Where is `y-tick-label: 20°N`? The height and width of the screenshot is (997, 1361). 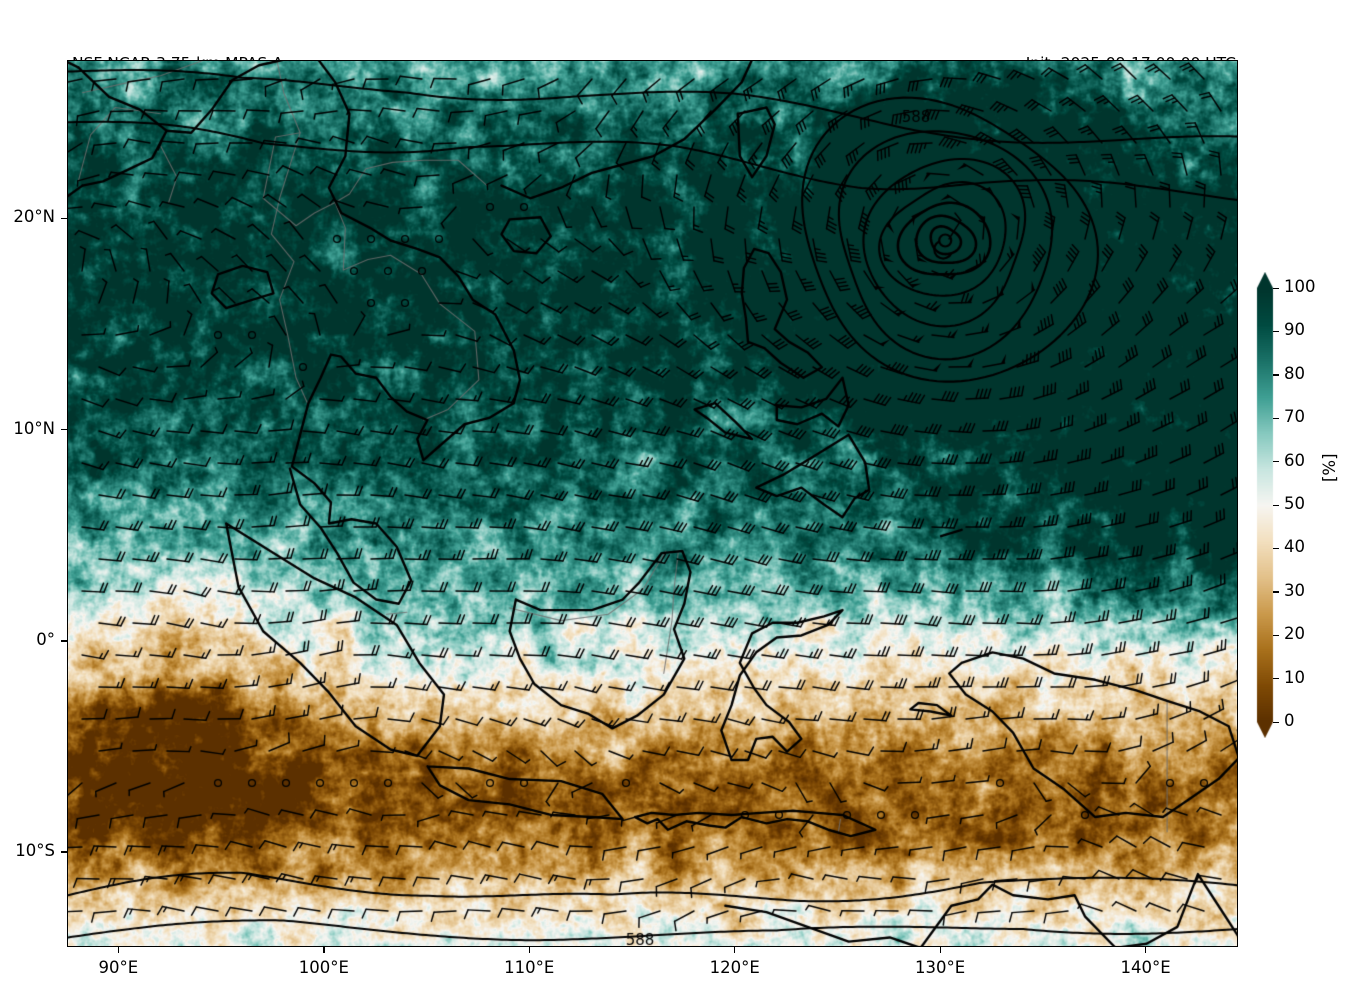 y-tick-label: 20°N is located at coordinates (34, 217).